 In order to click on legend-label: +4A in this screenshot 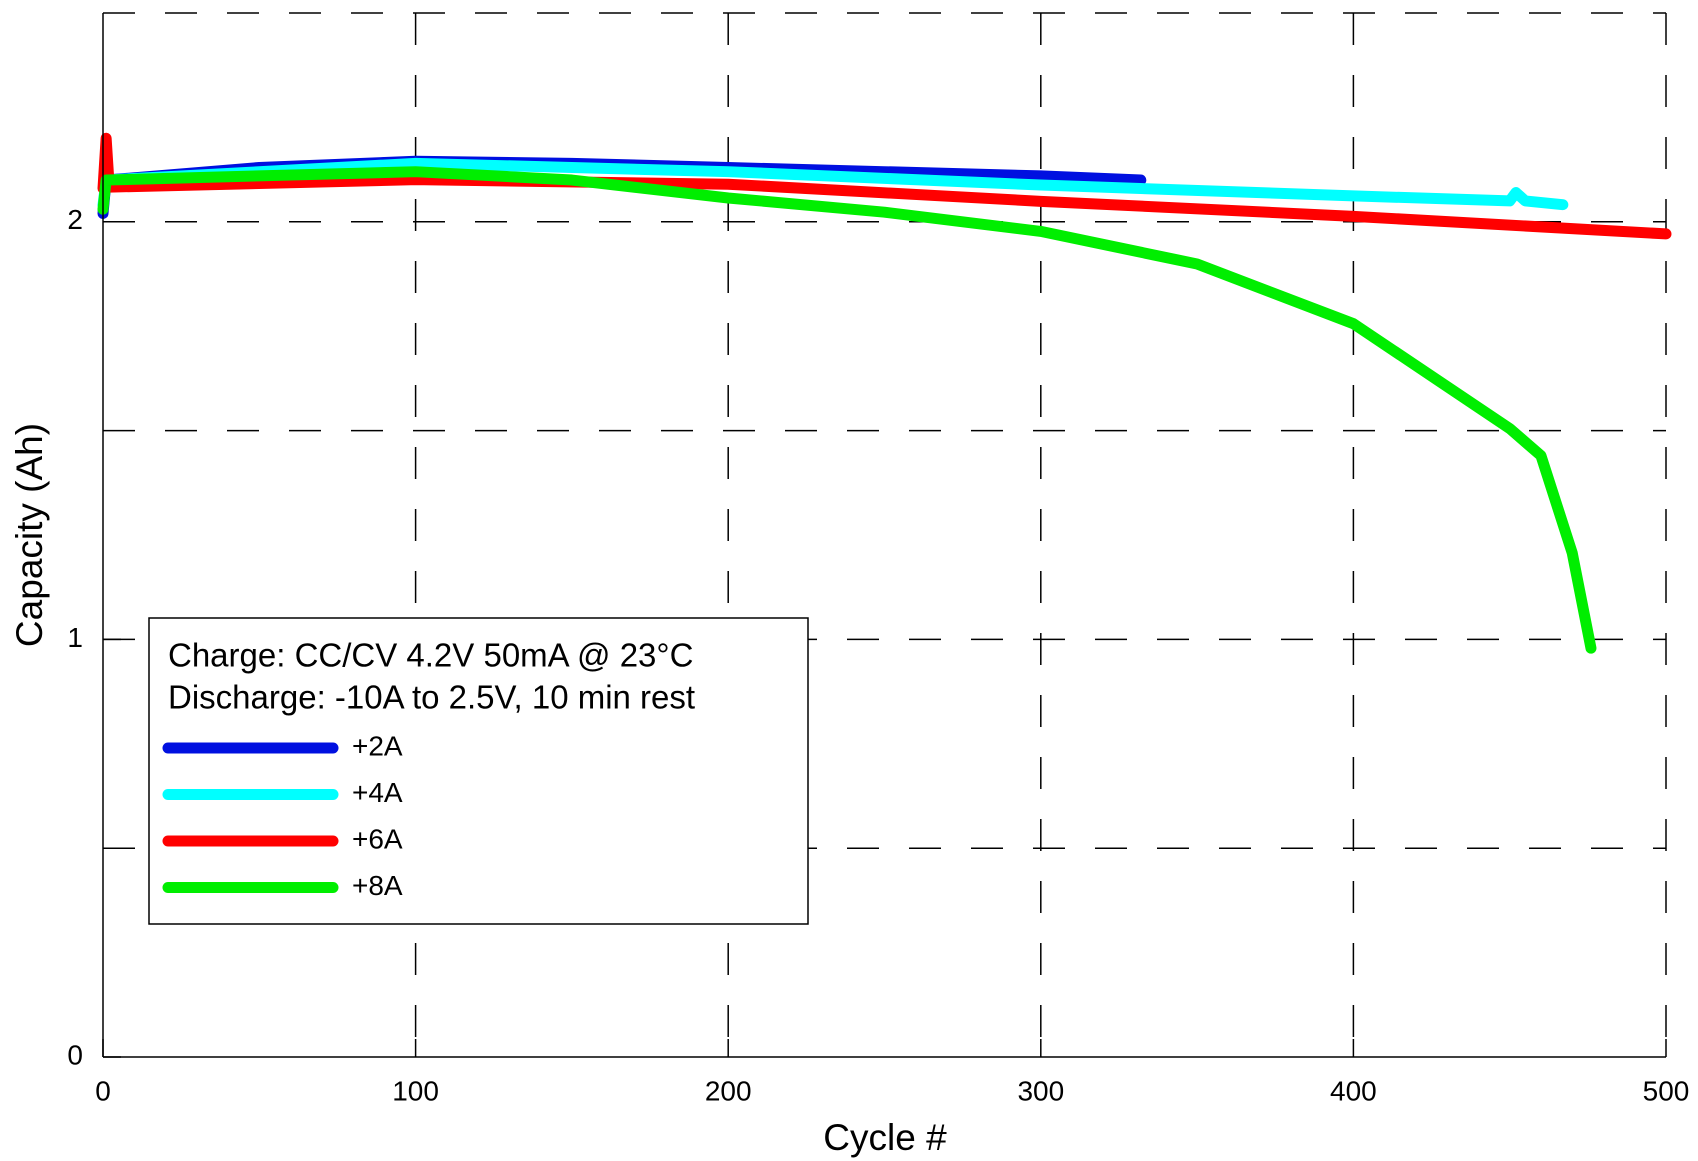, I will do `click(377, 792)`.